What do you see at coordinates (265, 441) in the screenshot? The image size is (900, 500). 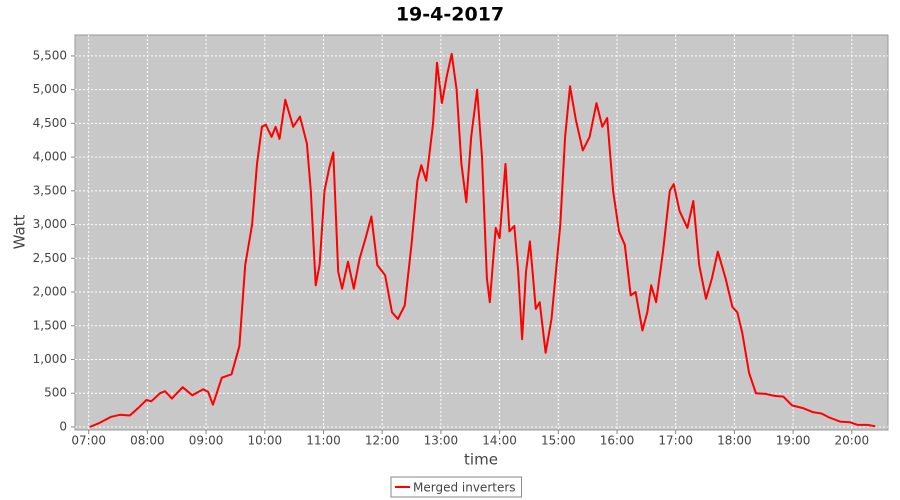 I see `x-tick-label: 10:00` at bounding box center [265, 441].